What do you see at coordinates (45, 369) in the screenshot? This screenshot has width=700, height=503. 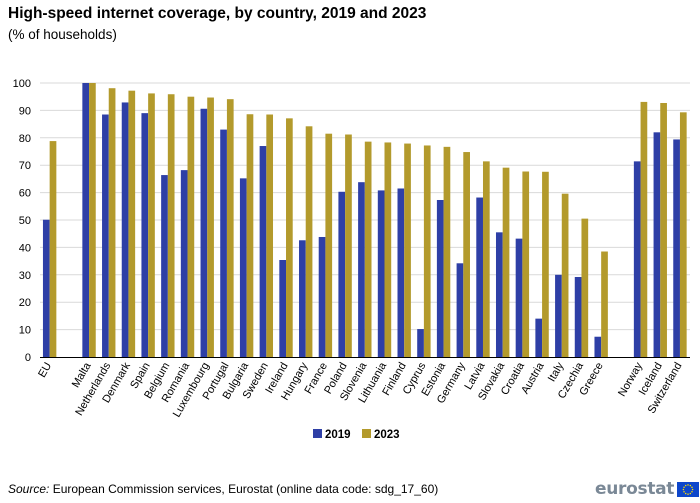 I see `x-tick-label: EU` at bounding box center [45, 369].